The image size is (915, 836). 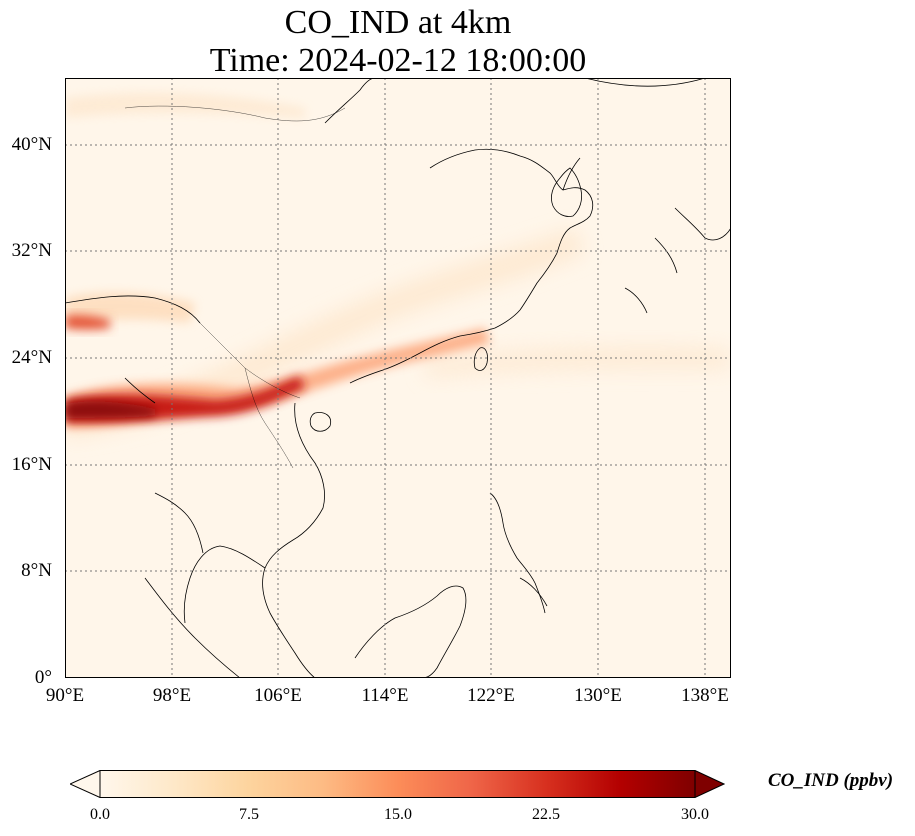 I want to click on colorbar-frame, so click(x=397, y=784).